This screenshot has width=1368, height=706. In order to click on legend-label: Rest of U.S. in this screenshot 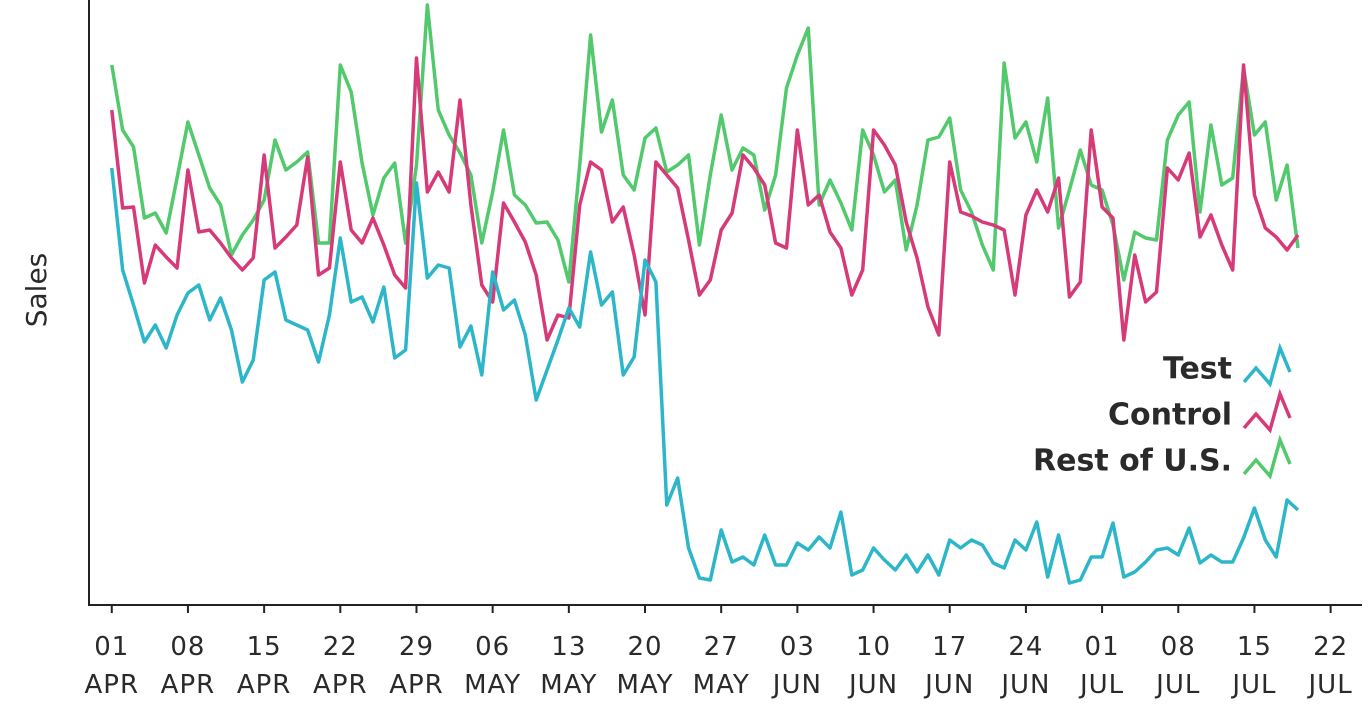, I will do `click(1132, 461)`.